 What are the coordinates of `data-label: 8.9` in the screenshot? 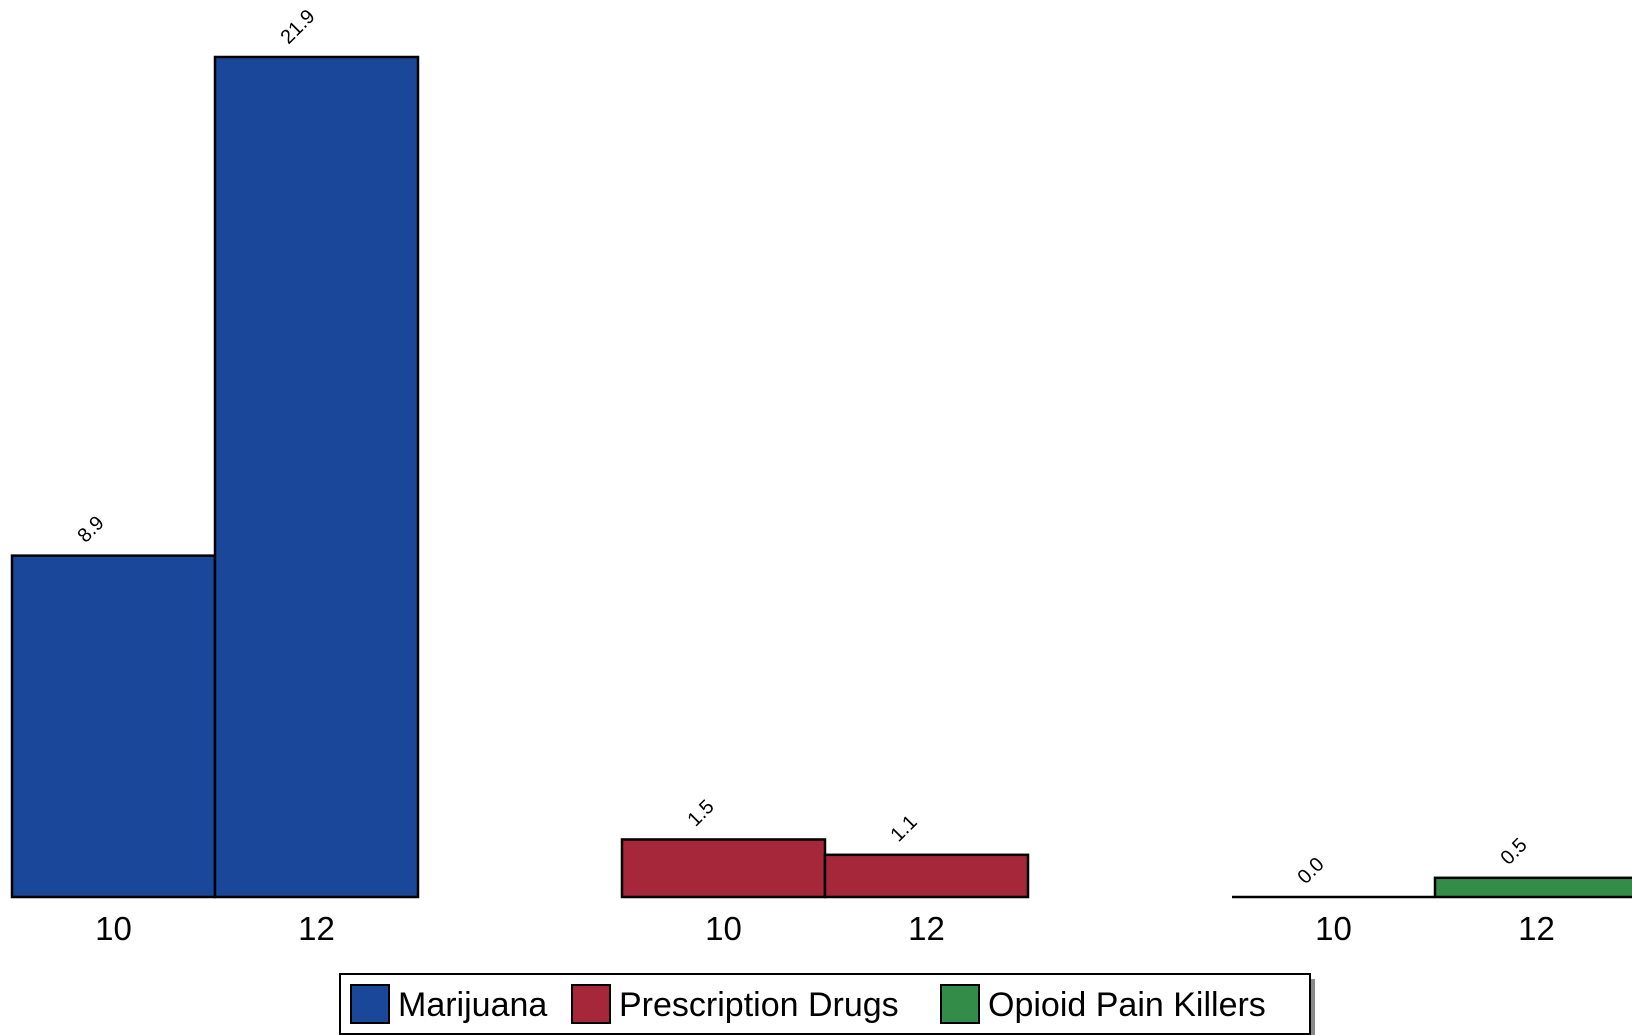 It's located at (90, 529).